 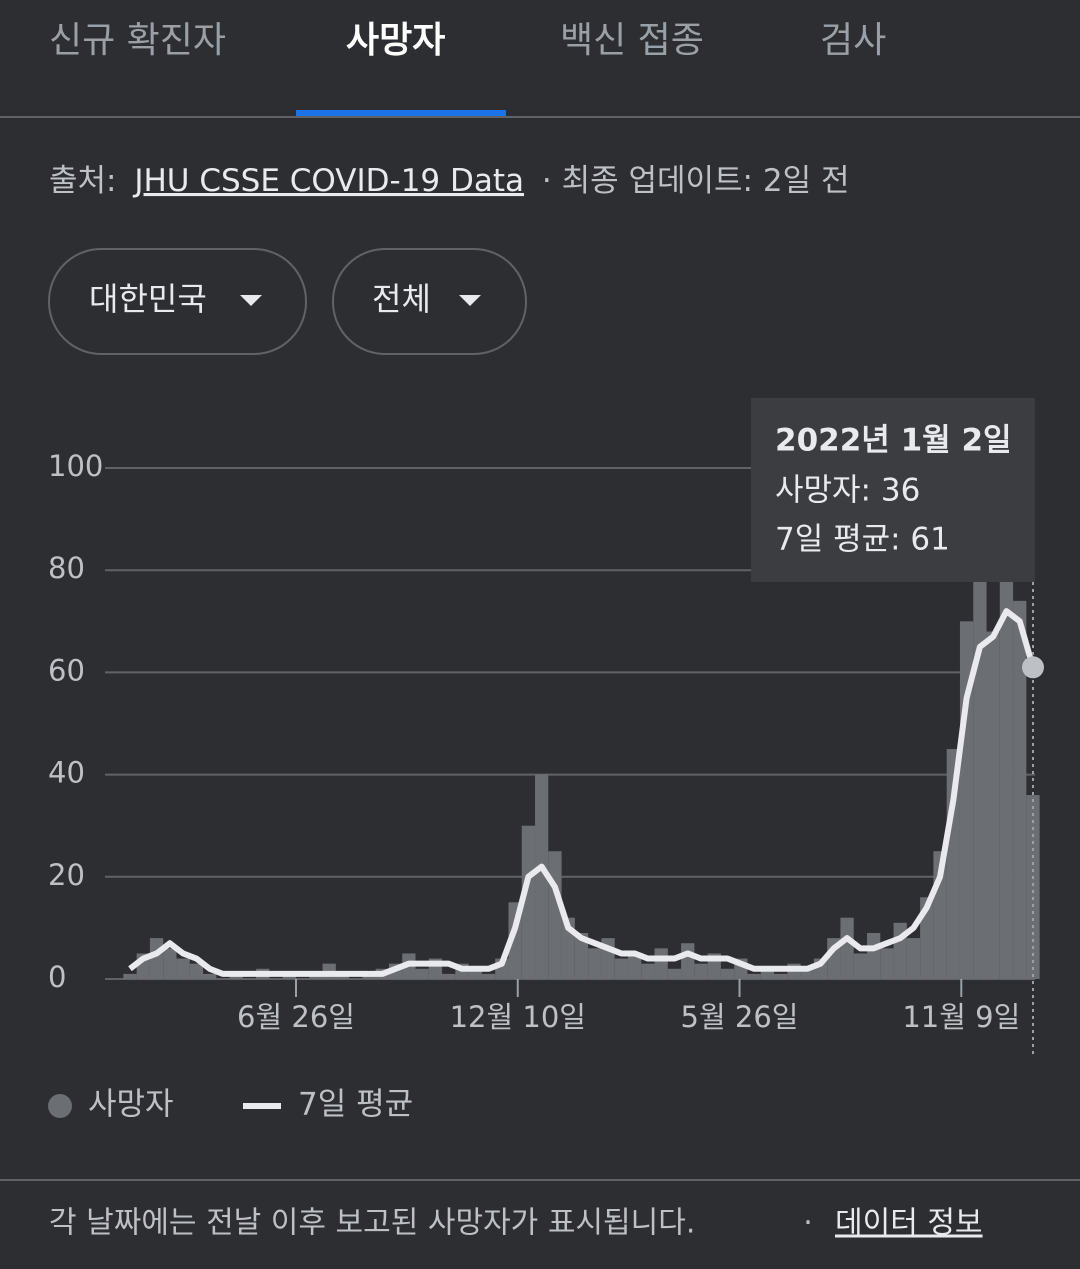 I want to click on x-tick-label: 5월 26일, so click(x=740, y=1017).